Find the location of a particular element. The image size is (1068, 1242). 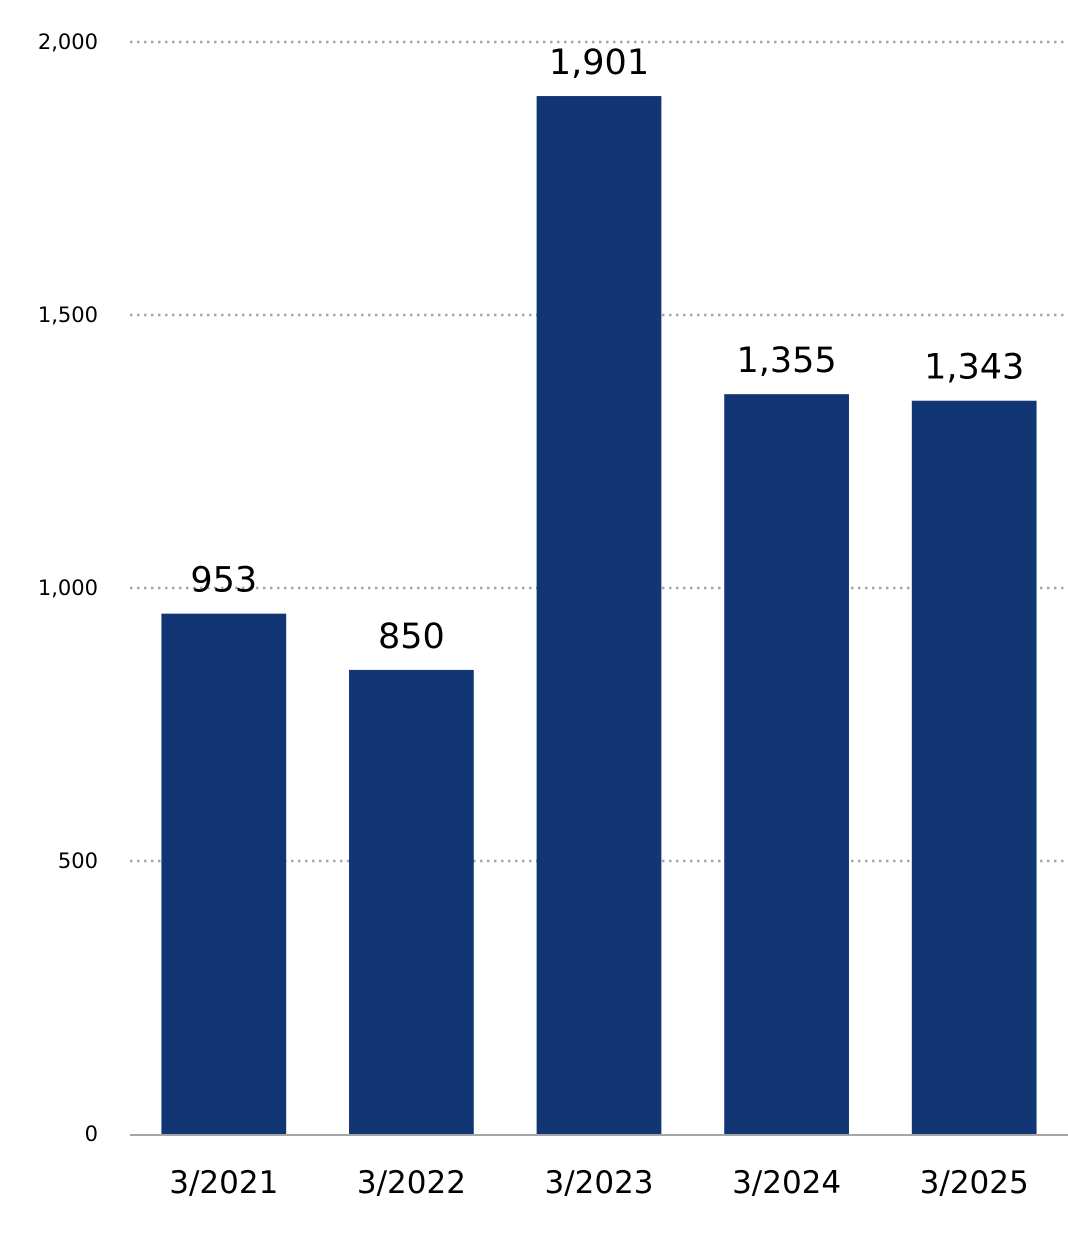

data-label: 953 is located at coordinates (223, 581).